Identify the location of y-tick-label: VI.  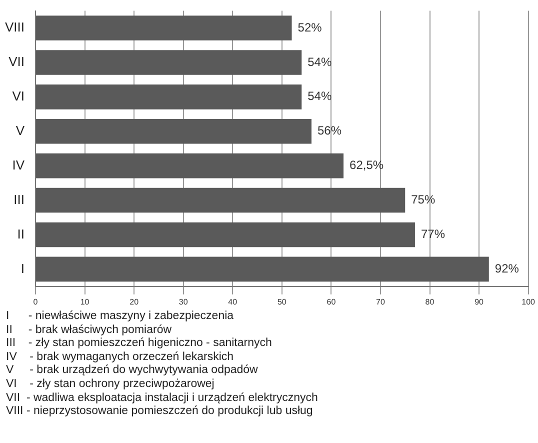
(18, 96).